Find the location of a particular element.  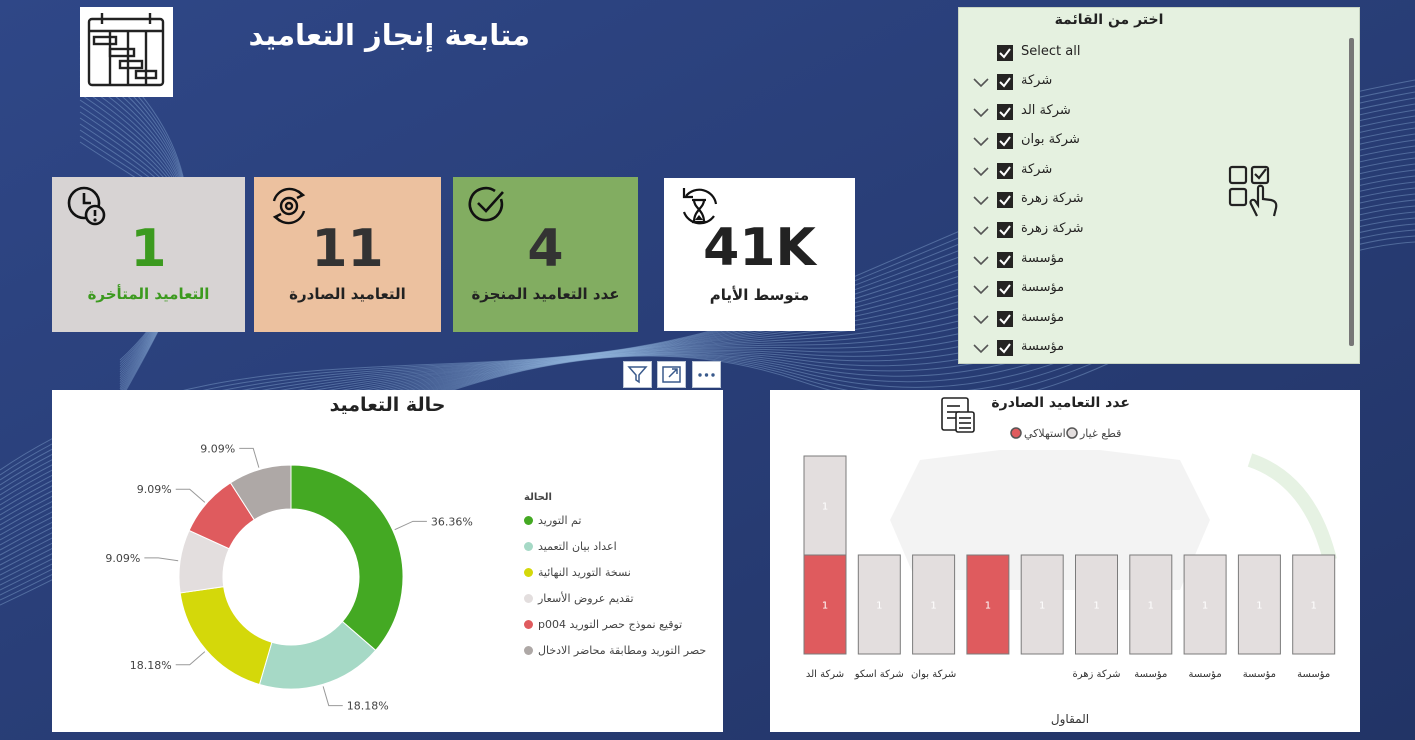

slicer-item: شركة بوان is located at coordinates (1134, 142).